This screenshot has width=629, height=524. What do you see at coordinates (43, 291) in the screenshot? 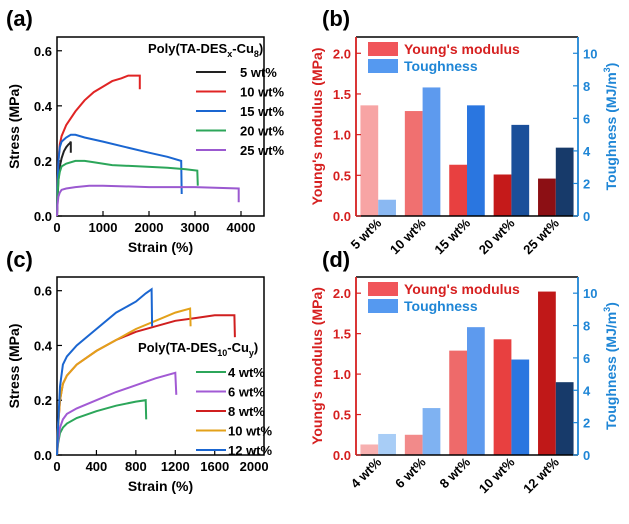
I see `y-tick-label-c: 0.6` at bounding box center [43, 291].